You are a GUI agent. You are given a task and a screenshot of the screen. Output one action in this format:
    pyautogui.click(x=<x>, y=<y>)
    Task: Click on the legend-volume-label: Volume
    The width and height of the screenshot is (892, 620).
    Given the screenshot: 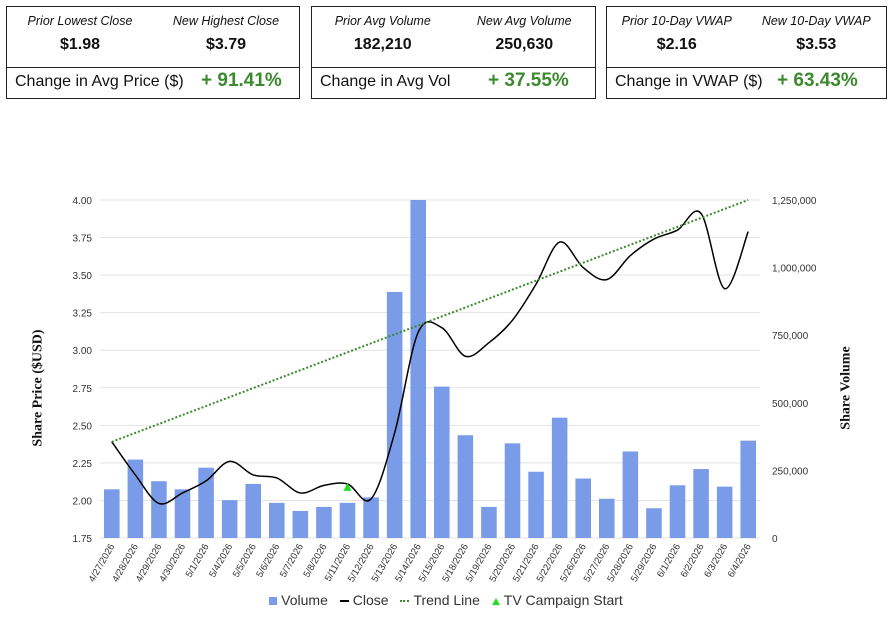 What is the action you would take?
    pyautogui.click(x=304, y=600)
    